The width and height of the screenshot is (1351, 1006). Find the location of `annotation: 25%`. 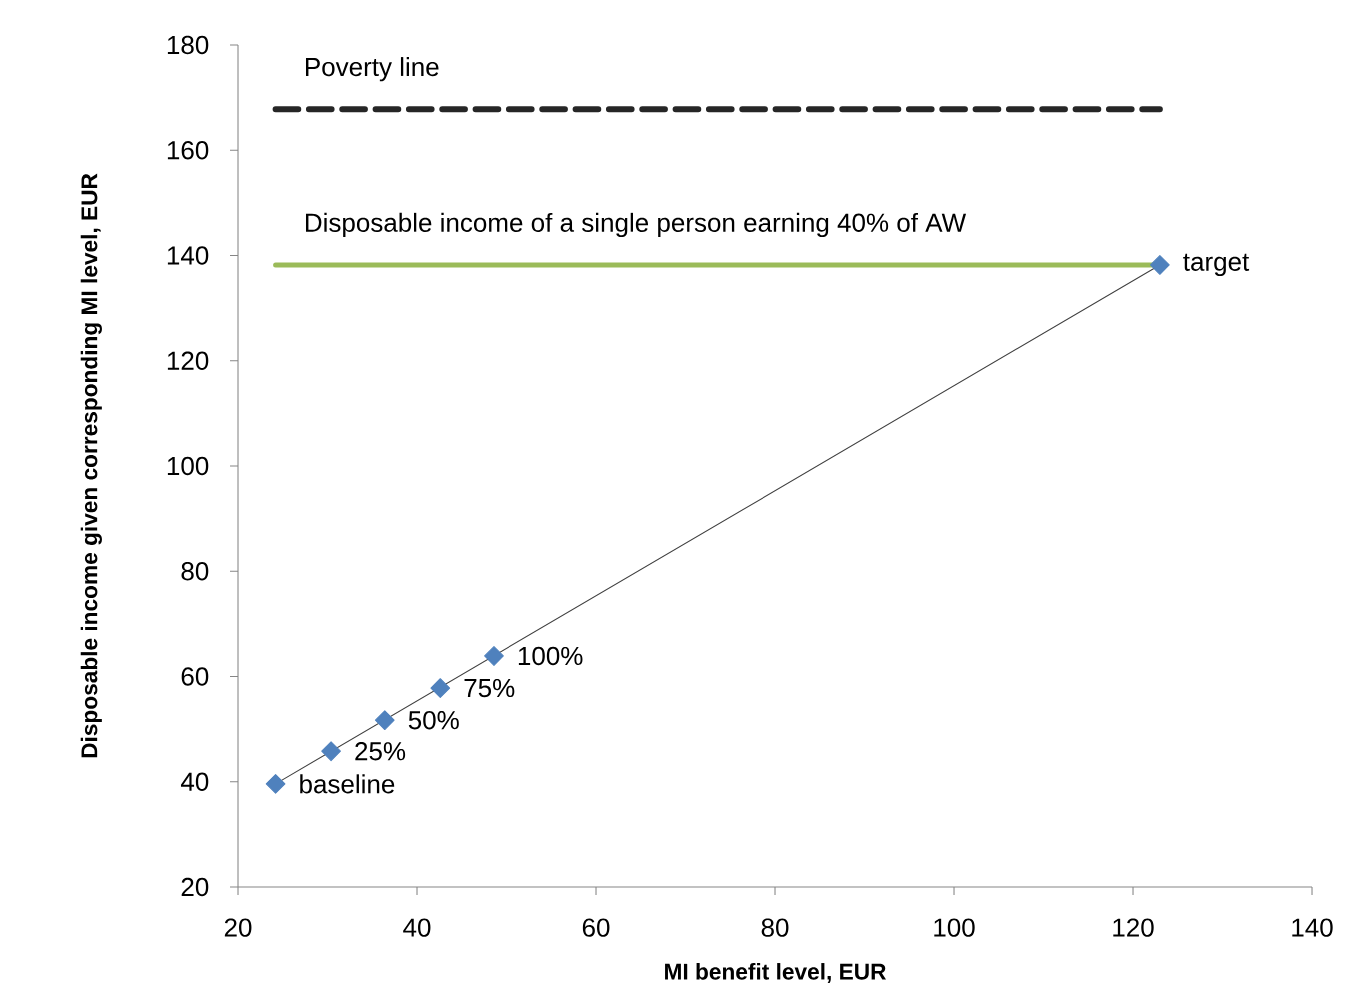

annotation: 25% is located at coordinates (380, 751).